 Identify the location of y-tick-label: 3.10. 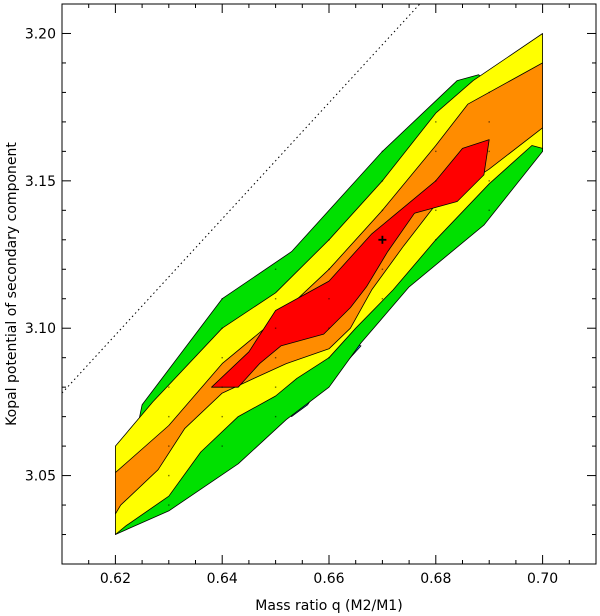
(40, 329).